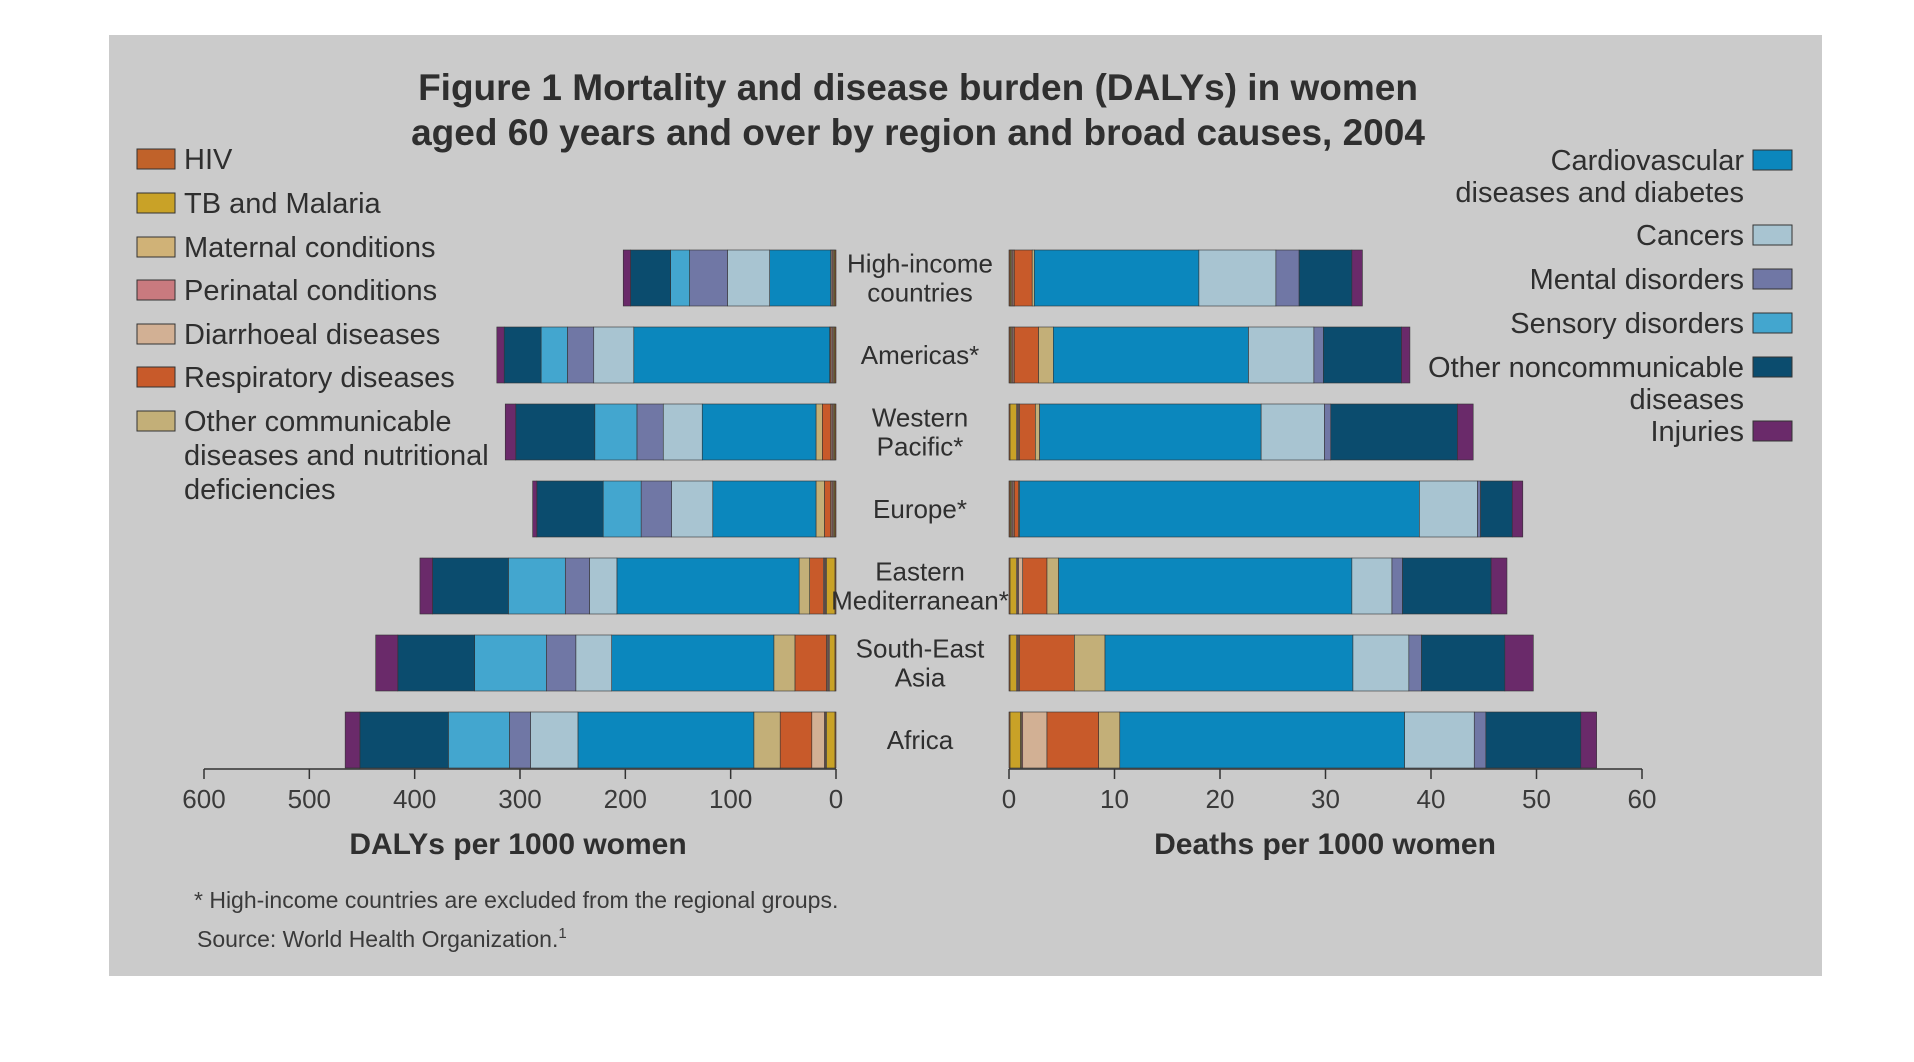 The image size is (1914, 1062). Describe the element at coordinates (156, 247) in the screenshot. I see `legend-swatch-maternal-conditions` at that location.